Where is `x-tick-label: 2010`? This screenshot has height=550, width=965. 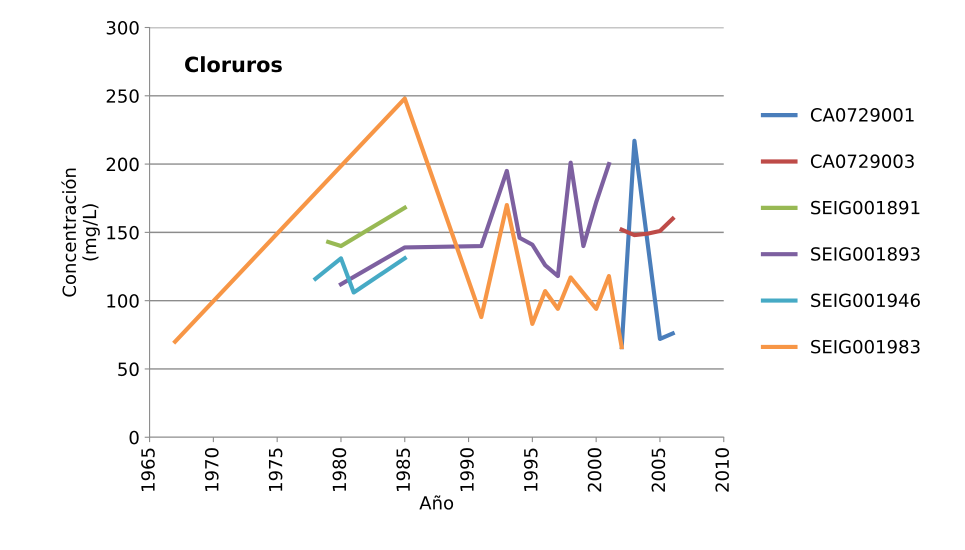
x-tick-label: 2010 is located at coordinates (722, 470).